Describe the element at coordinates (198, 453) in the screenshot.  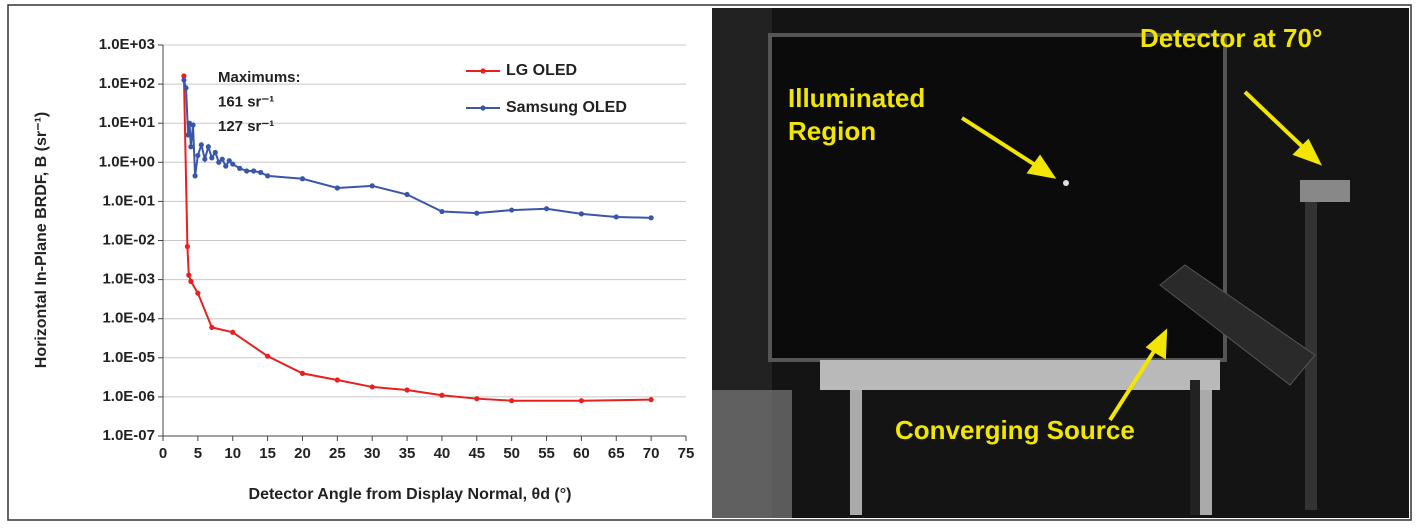
I see `x-tick-label: 5` at that location.